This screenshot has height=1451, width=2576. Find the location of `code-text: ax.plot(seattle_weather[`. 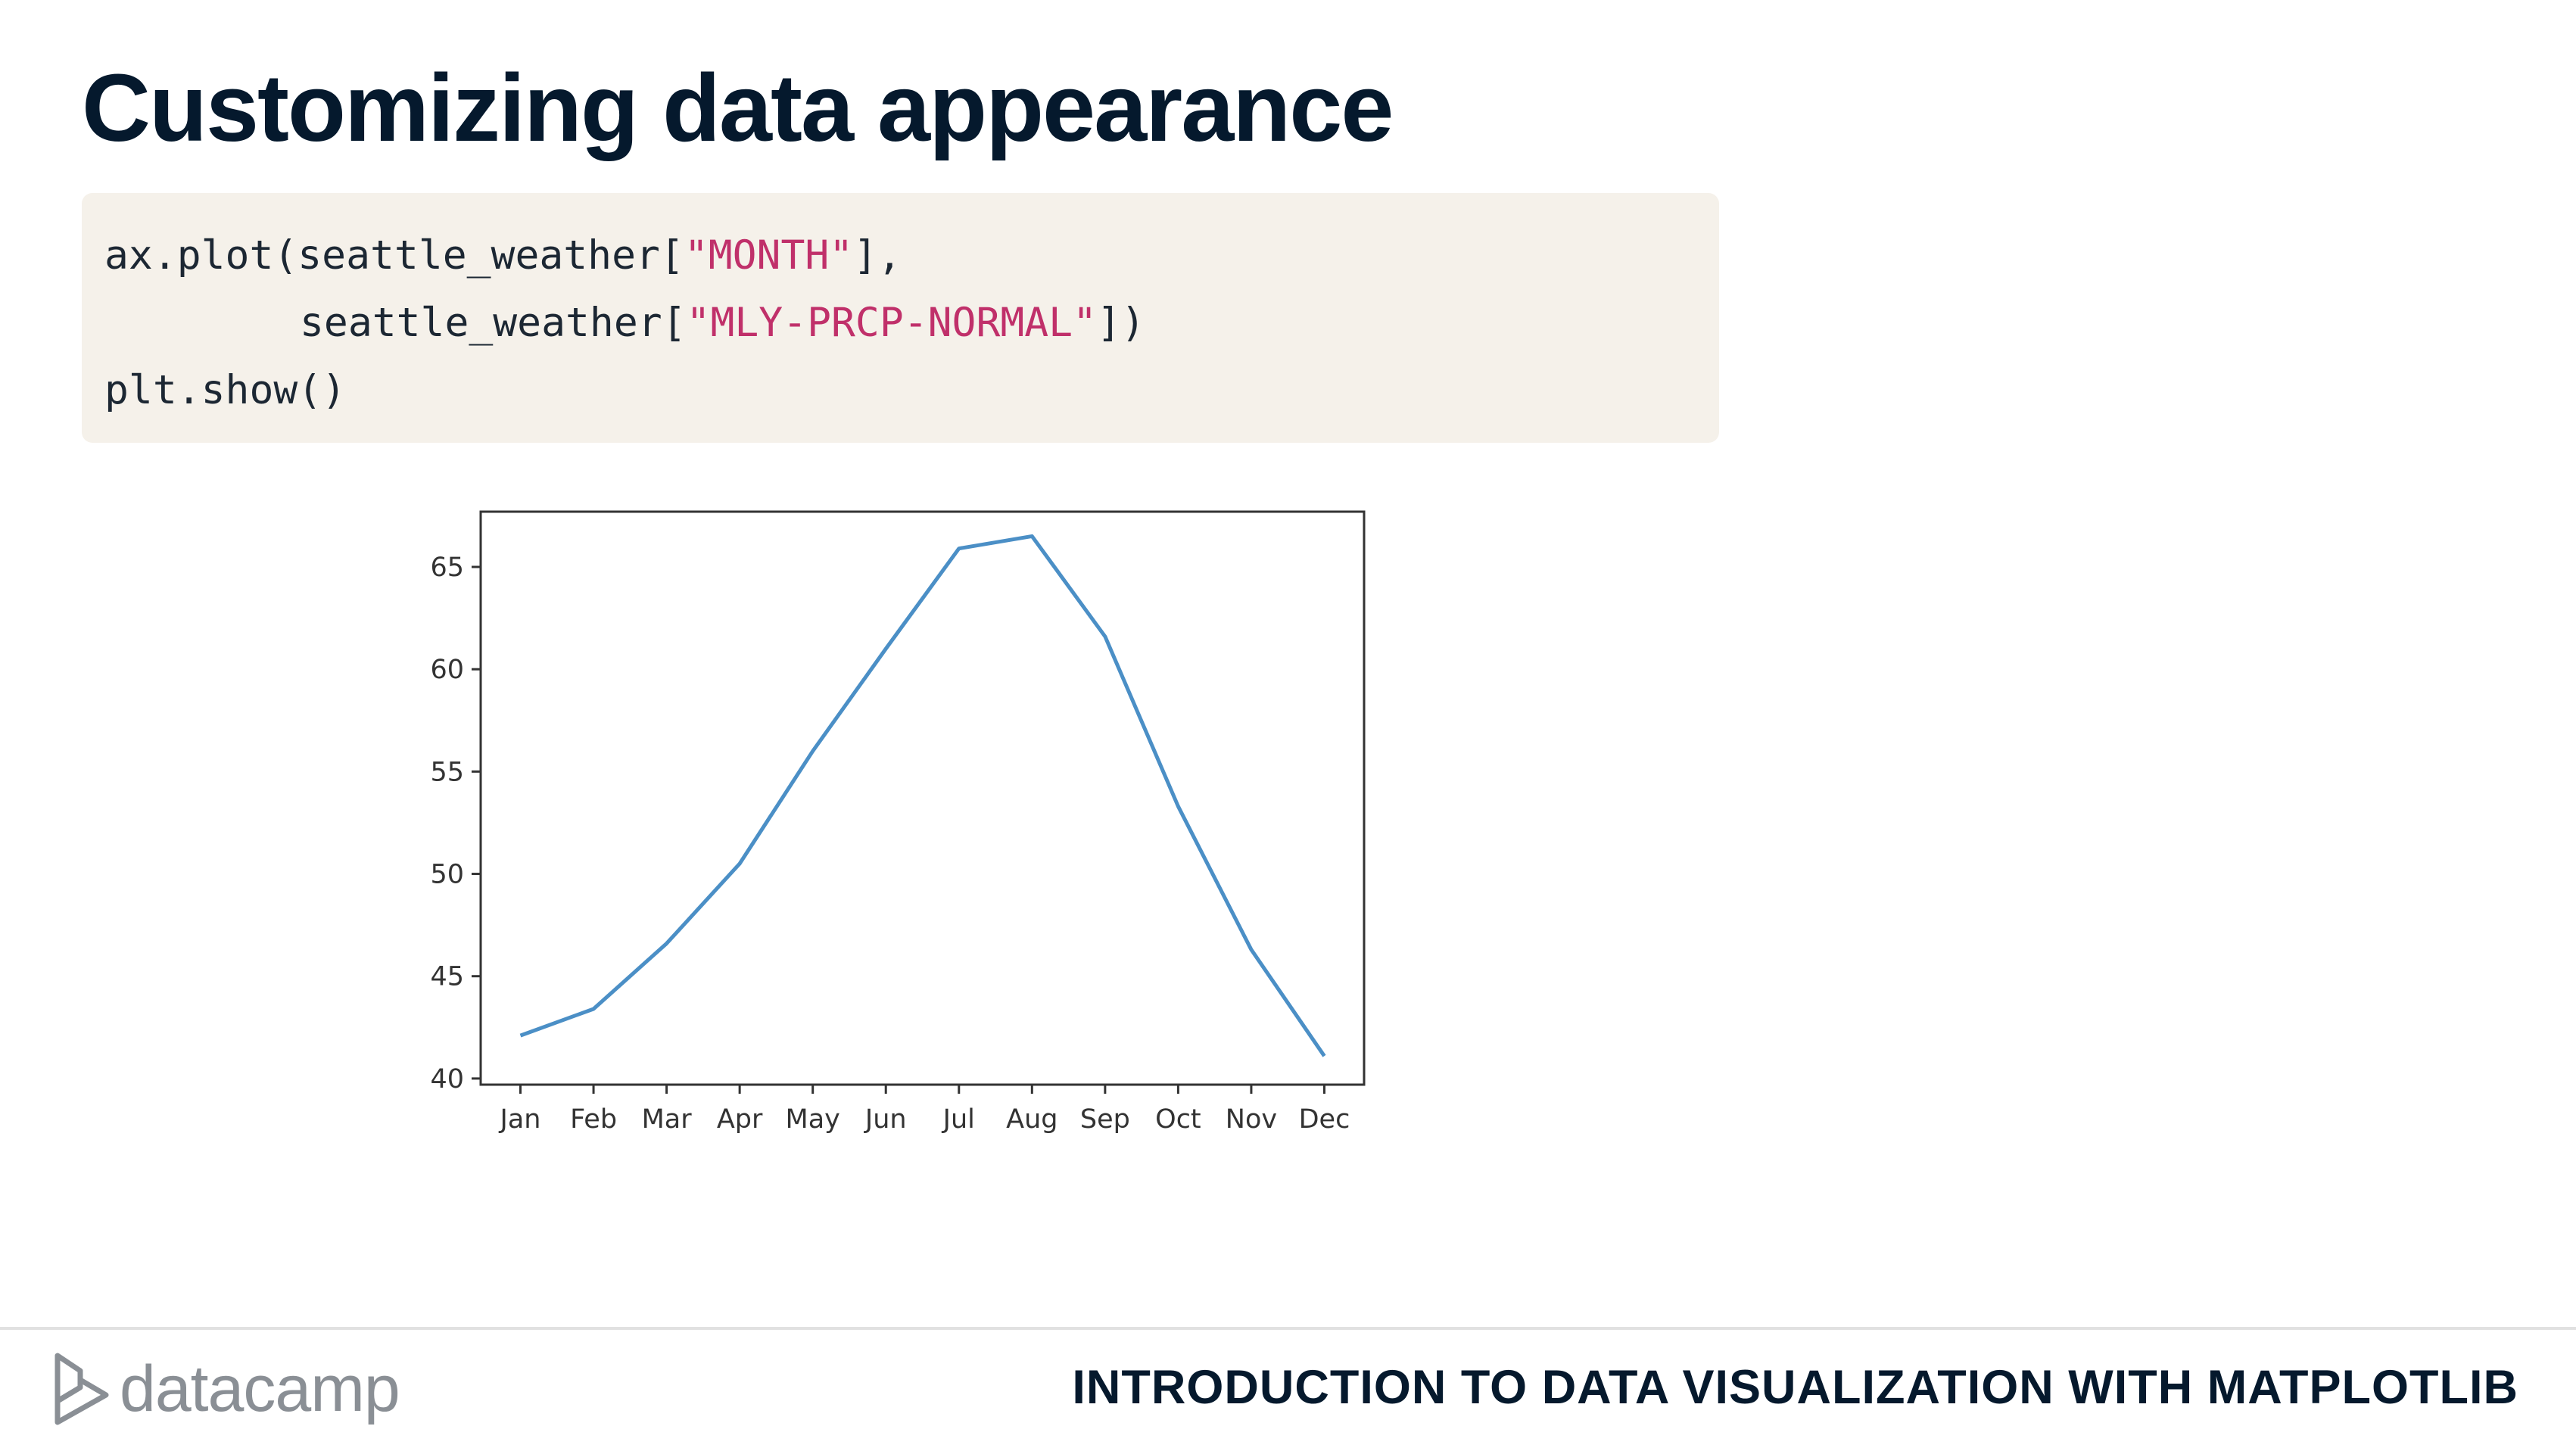

code-text: ax.plot(seattle_weather[ is located at coordinates (394, 255).